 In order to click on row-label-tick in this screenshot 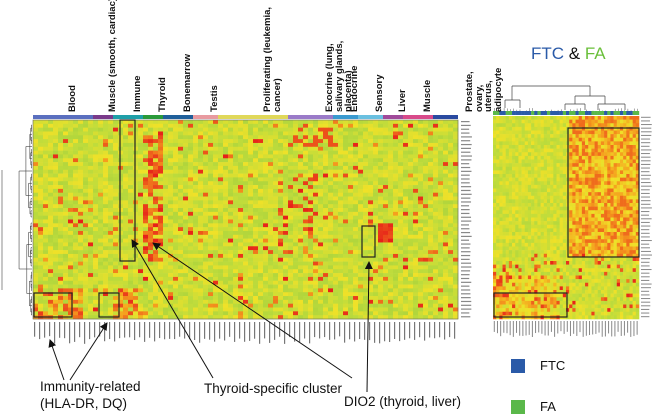, I will do `click(465, 210)`.